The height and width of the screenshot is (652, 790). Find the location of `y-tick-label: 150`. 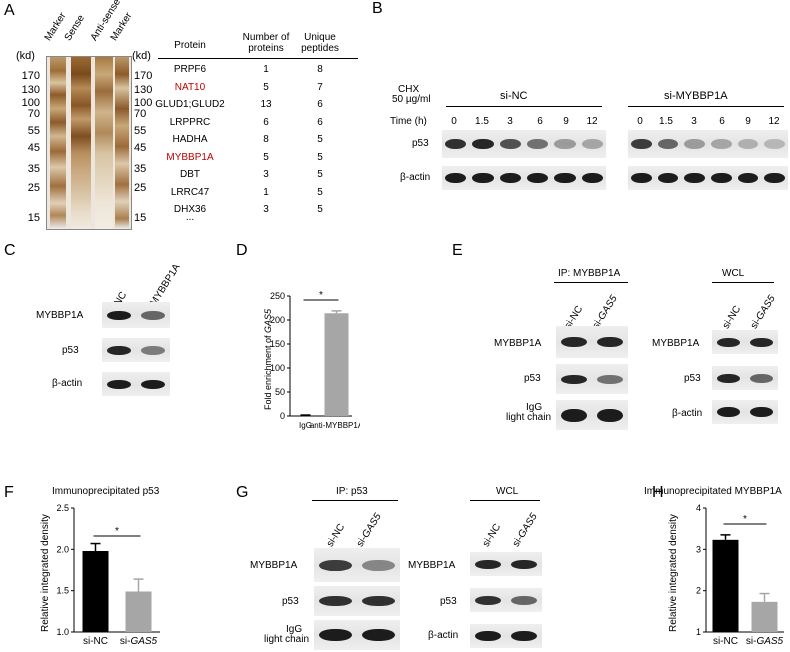

y-tick-label: 150 is located at coordinates (277, 344).